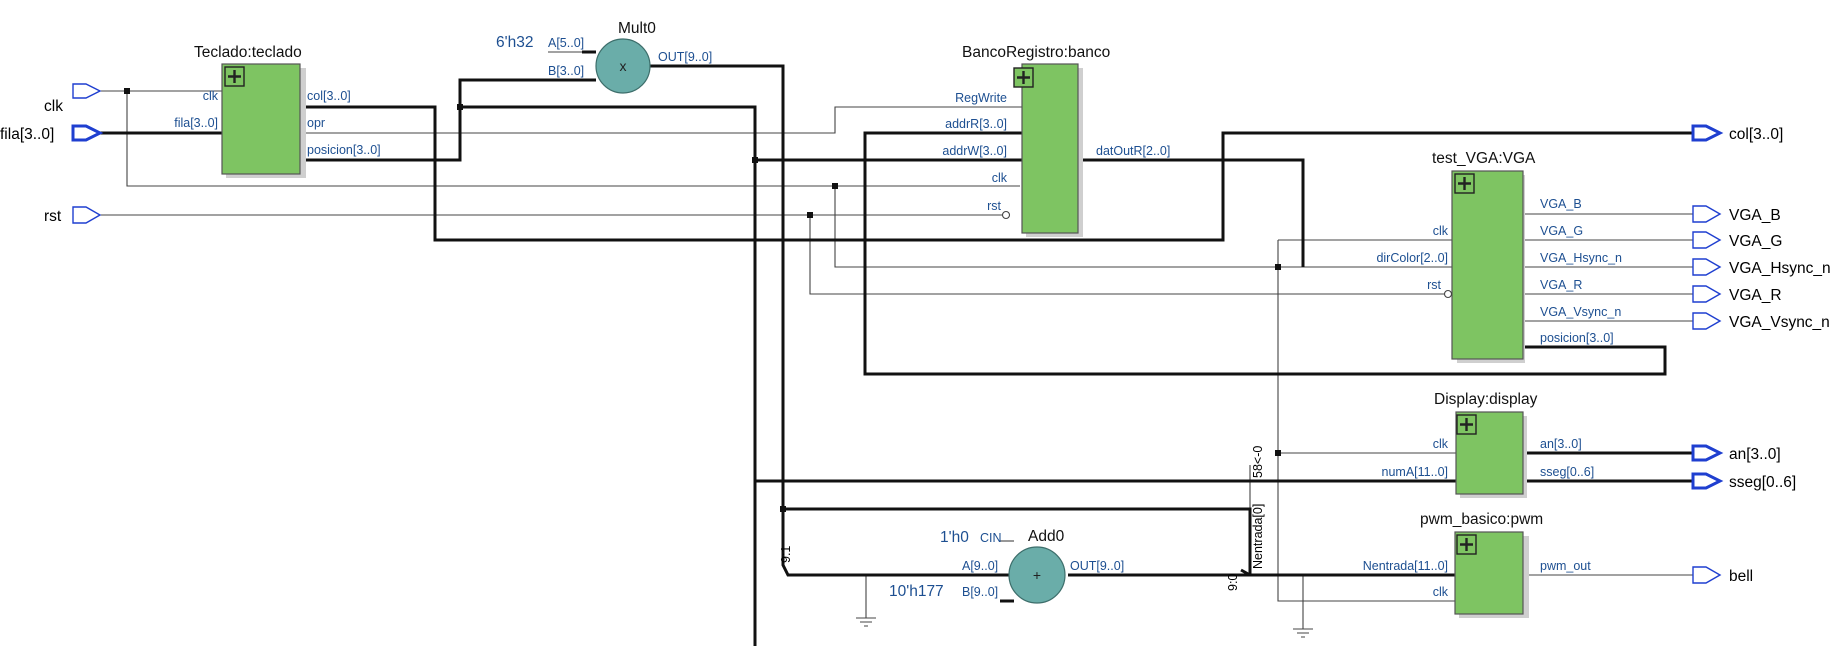 Image resolution: width=1847 pixels, height=646 pixels. What do you see at coordinates (73, 215) in the screenshot?
I see `input-pin-rst: rst` at bounding box center [73, 215].